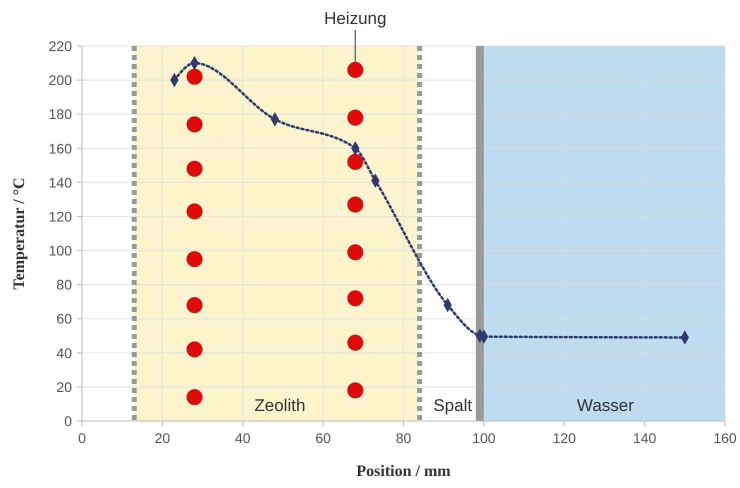  I want to click on y-tick-label: 40, so click(64, 352).